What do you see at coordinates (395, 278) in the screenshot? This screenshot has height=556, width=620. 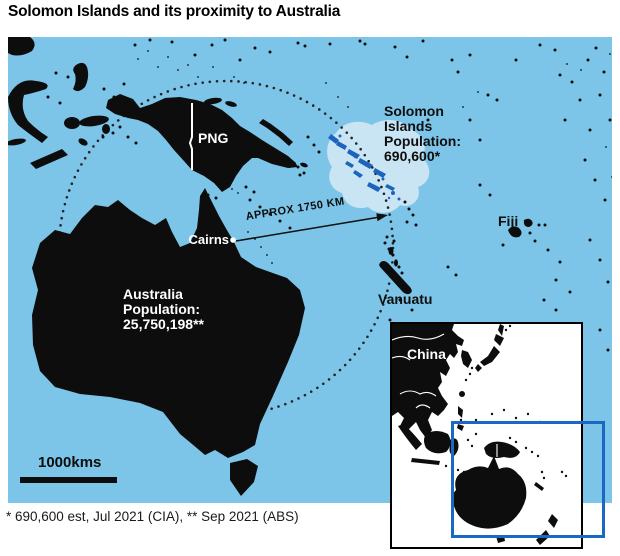 I see `new-caledonia-landmass` at bounding box center [395, 278].